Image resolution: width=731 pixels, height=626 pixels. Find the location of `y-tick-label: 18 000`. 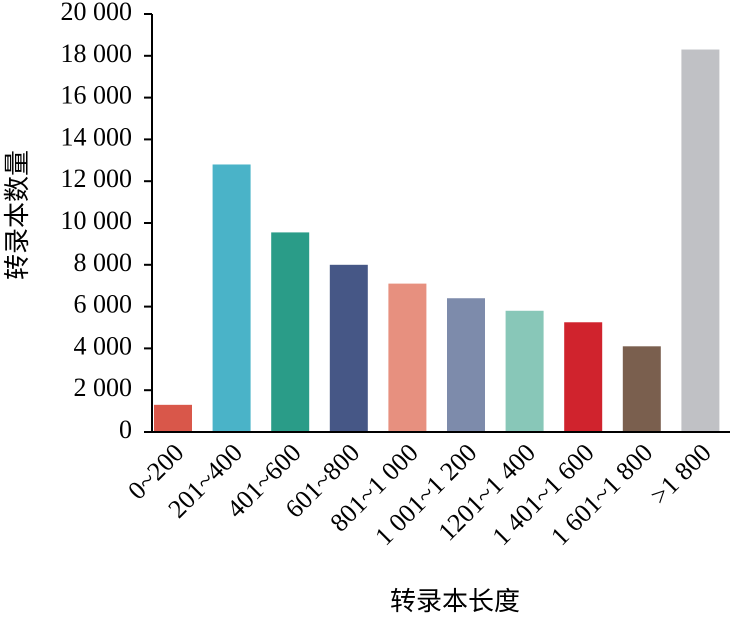

y-tick-label: 18 000 is located at coordinates (97, 53).